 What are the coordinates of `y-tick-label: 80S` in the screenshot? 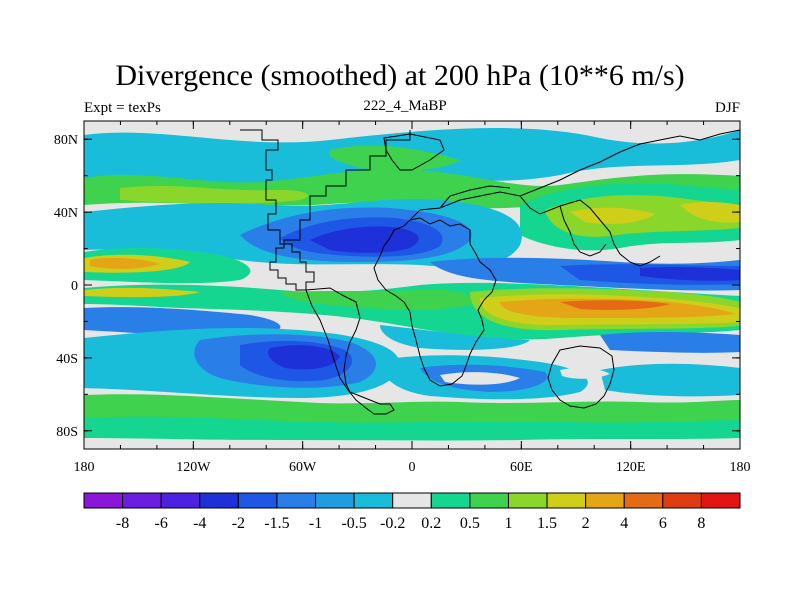 It's located at (67, 432).